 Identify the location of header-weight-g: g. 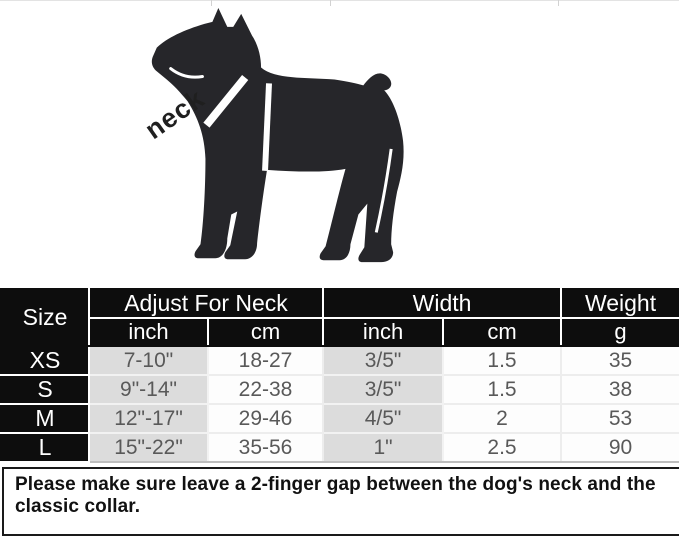
(619, 332).